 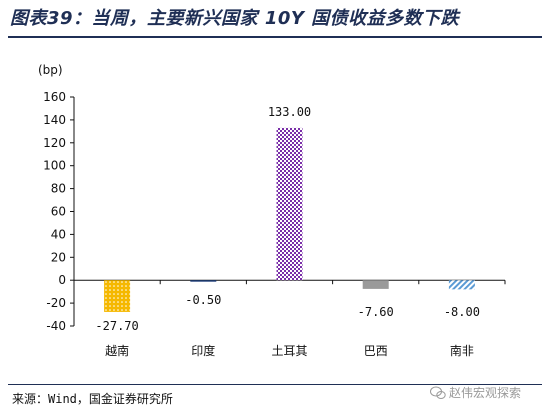 I want to click on page-title: 图表39：当周，主要新兴国家 10Y 国债收益多数下跌, so click(x=235, y=18).